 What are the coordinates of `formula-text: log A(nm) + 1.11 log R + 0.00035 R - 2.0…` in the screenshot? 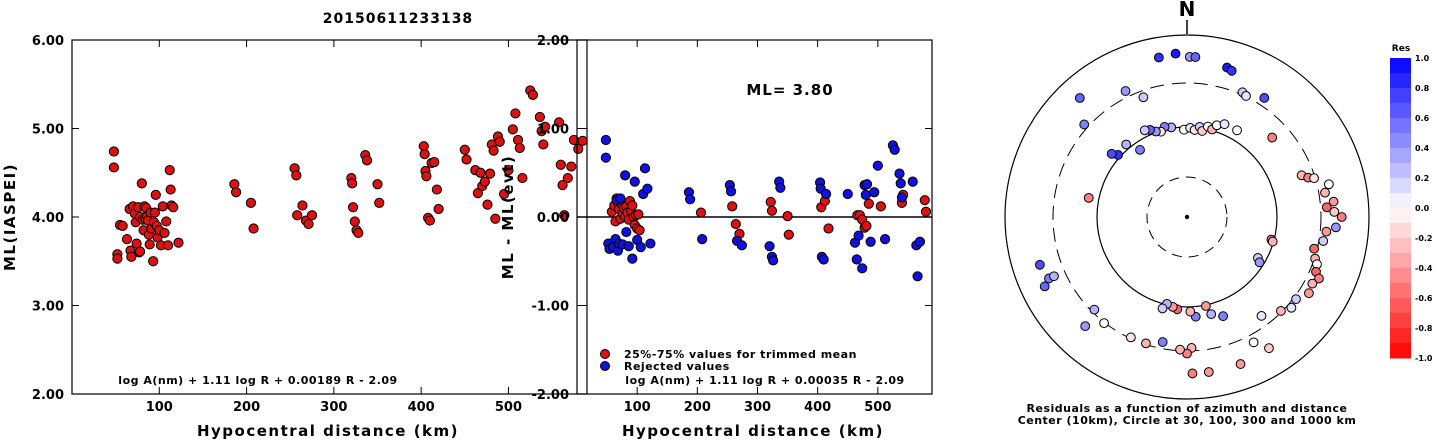 It's located at (764, 380).